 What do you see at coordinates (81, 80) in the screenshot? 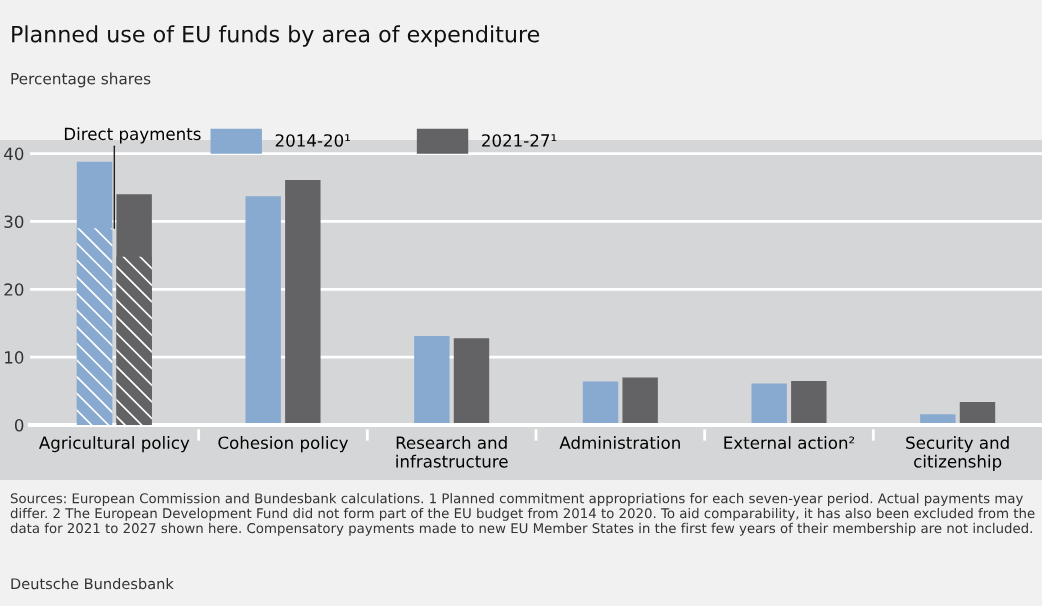
I see `chart-subtitle: Percentage shares` at bounding box center [81, 80].